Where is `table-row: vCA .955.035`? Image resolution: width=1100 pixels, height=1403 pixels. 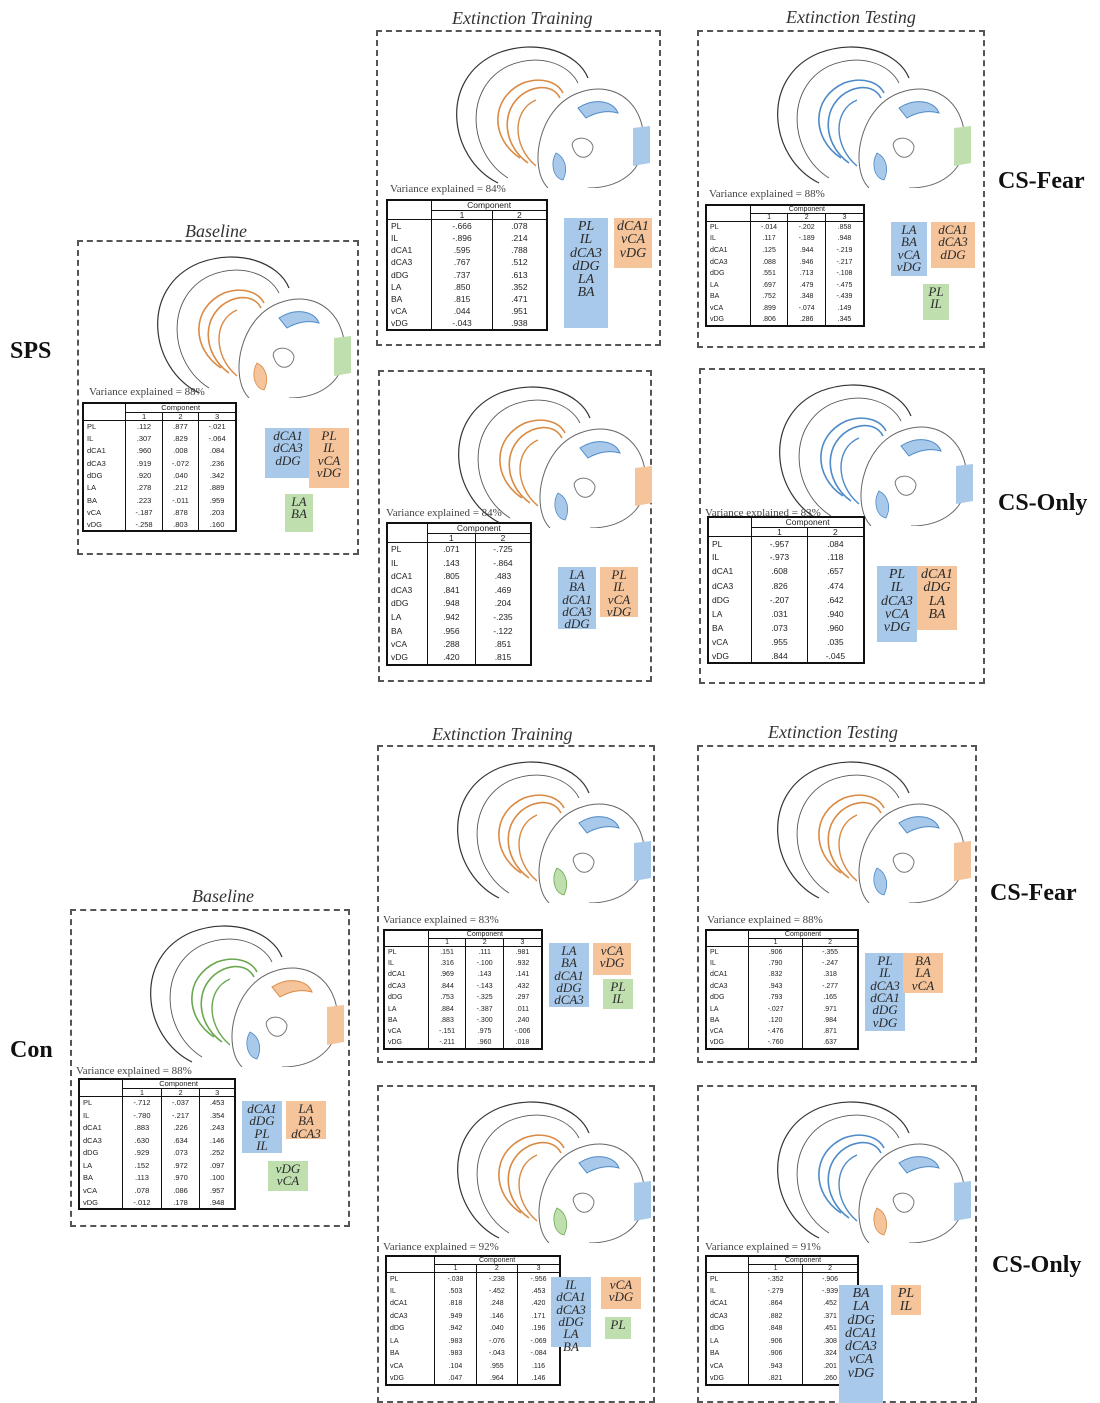 table-row: vCA .955.035 is located at coordinates (785, 642).